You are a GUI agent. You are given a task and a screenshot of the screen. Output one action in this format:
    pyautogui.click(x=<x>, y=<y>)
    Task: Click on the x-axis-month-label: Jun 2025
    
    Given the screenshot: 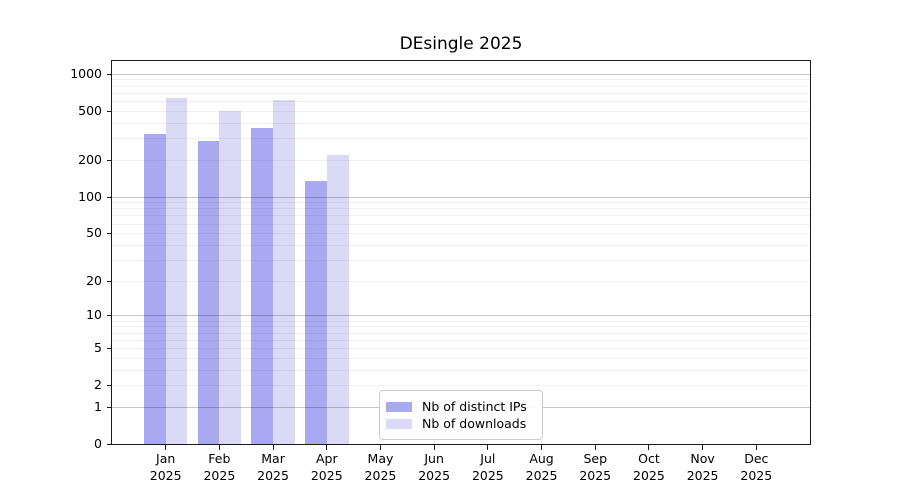 What is the action you would take?
    pyautogui.click(x=434, y=467)
    